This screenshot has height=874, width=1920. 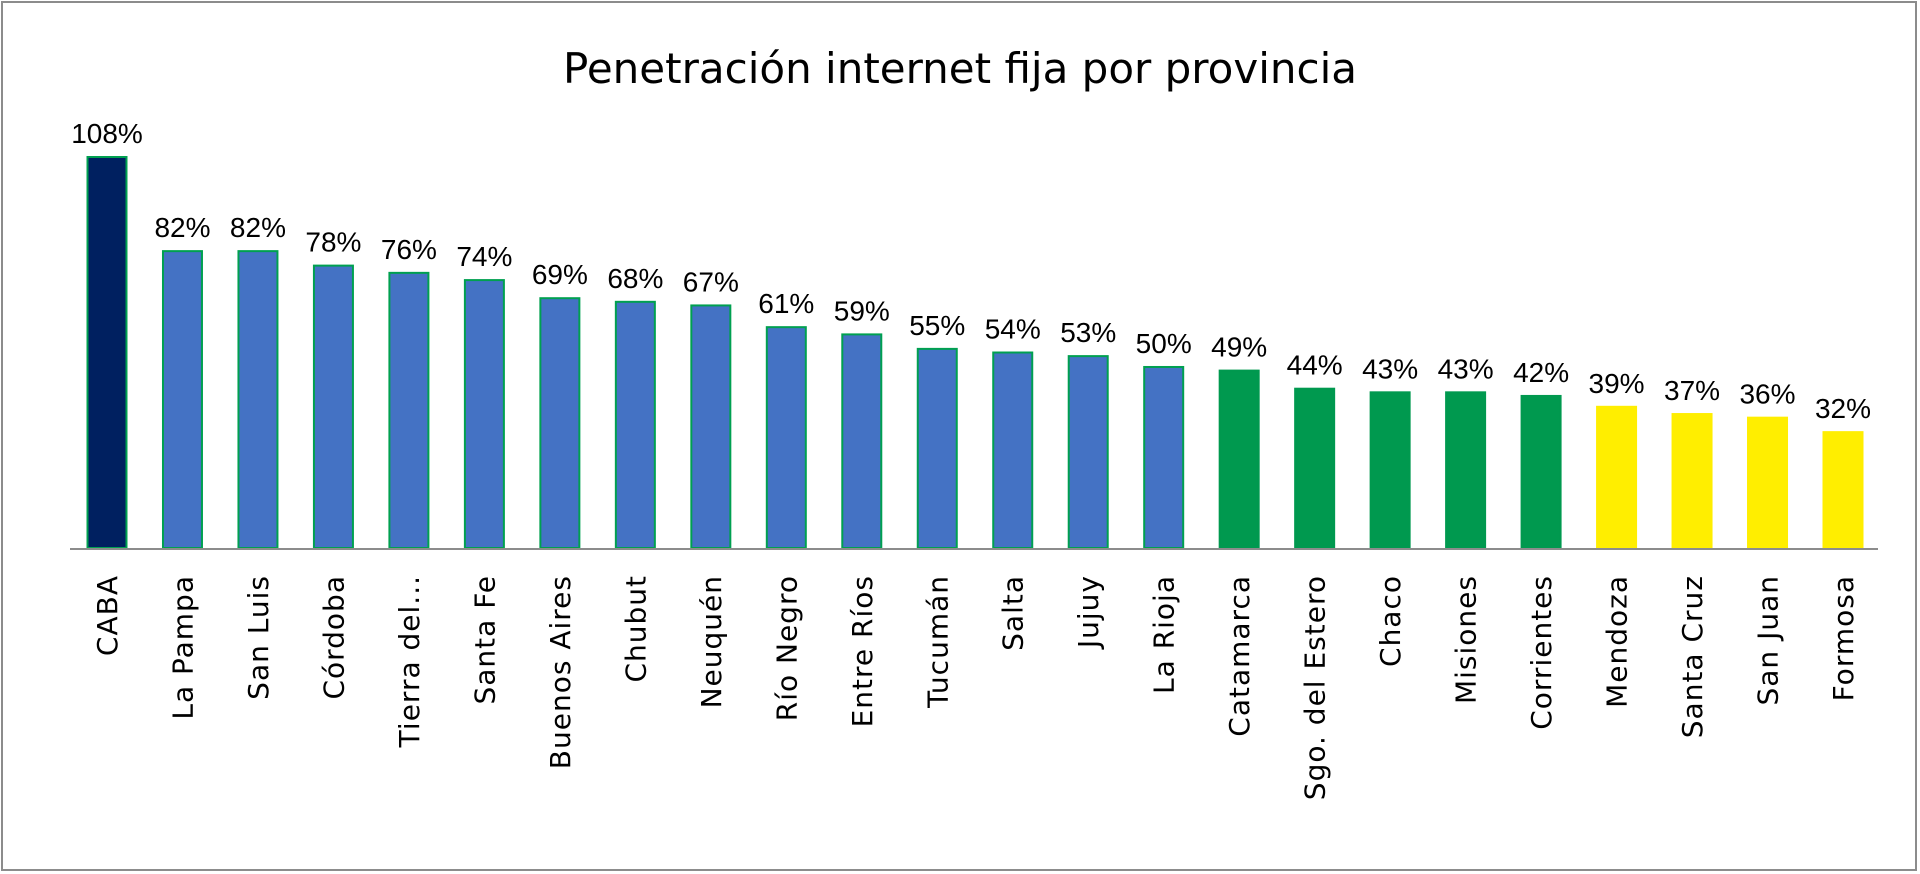 What do you see at coordinates (333, 242) in the screenshot?
I see `data-label: 78%` at bounding box center [333, 242].